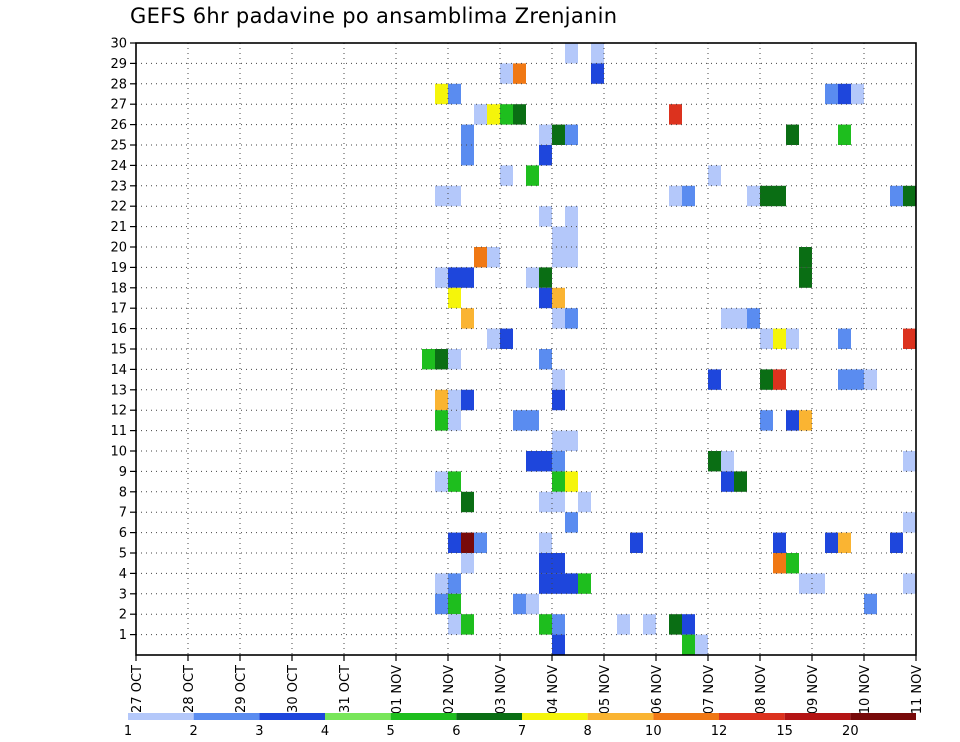 Image resolution: width=960 pixels, height=742 pixels. Describe the element at coordinates (865, 689) in the screenshot. I see `x-tick-label: 10 NOV` at that location.